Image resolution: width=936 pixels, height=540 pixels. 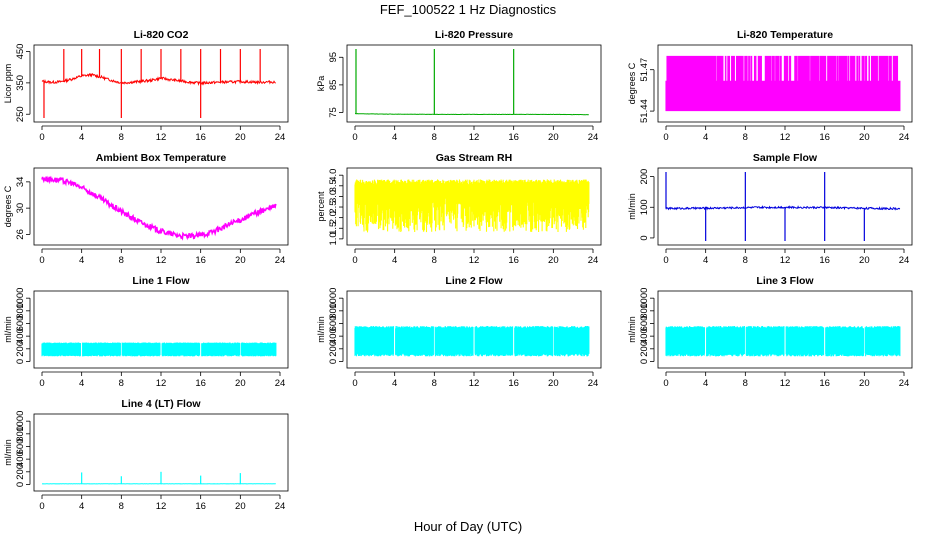 What do you see at coordinates (336, 85) in the screenshot?
I see `y-axis: 75 85 95` at bounding box center [336, 85].